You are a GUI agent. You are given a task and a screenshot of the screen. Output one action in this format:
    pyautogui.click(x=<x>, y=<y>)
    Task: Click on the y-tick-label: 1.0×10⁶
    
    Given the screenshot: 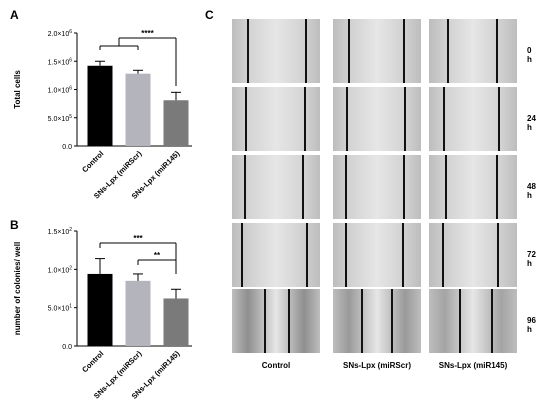 What is the action you would take?
    pyautogui.click(x=60, y=90)
    